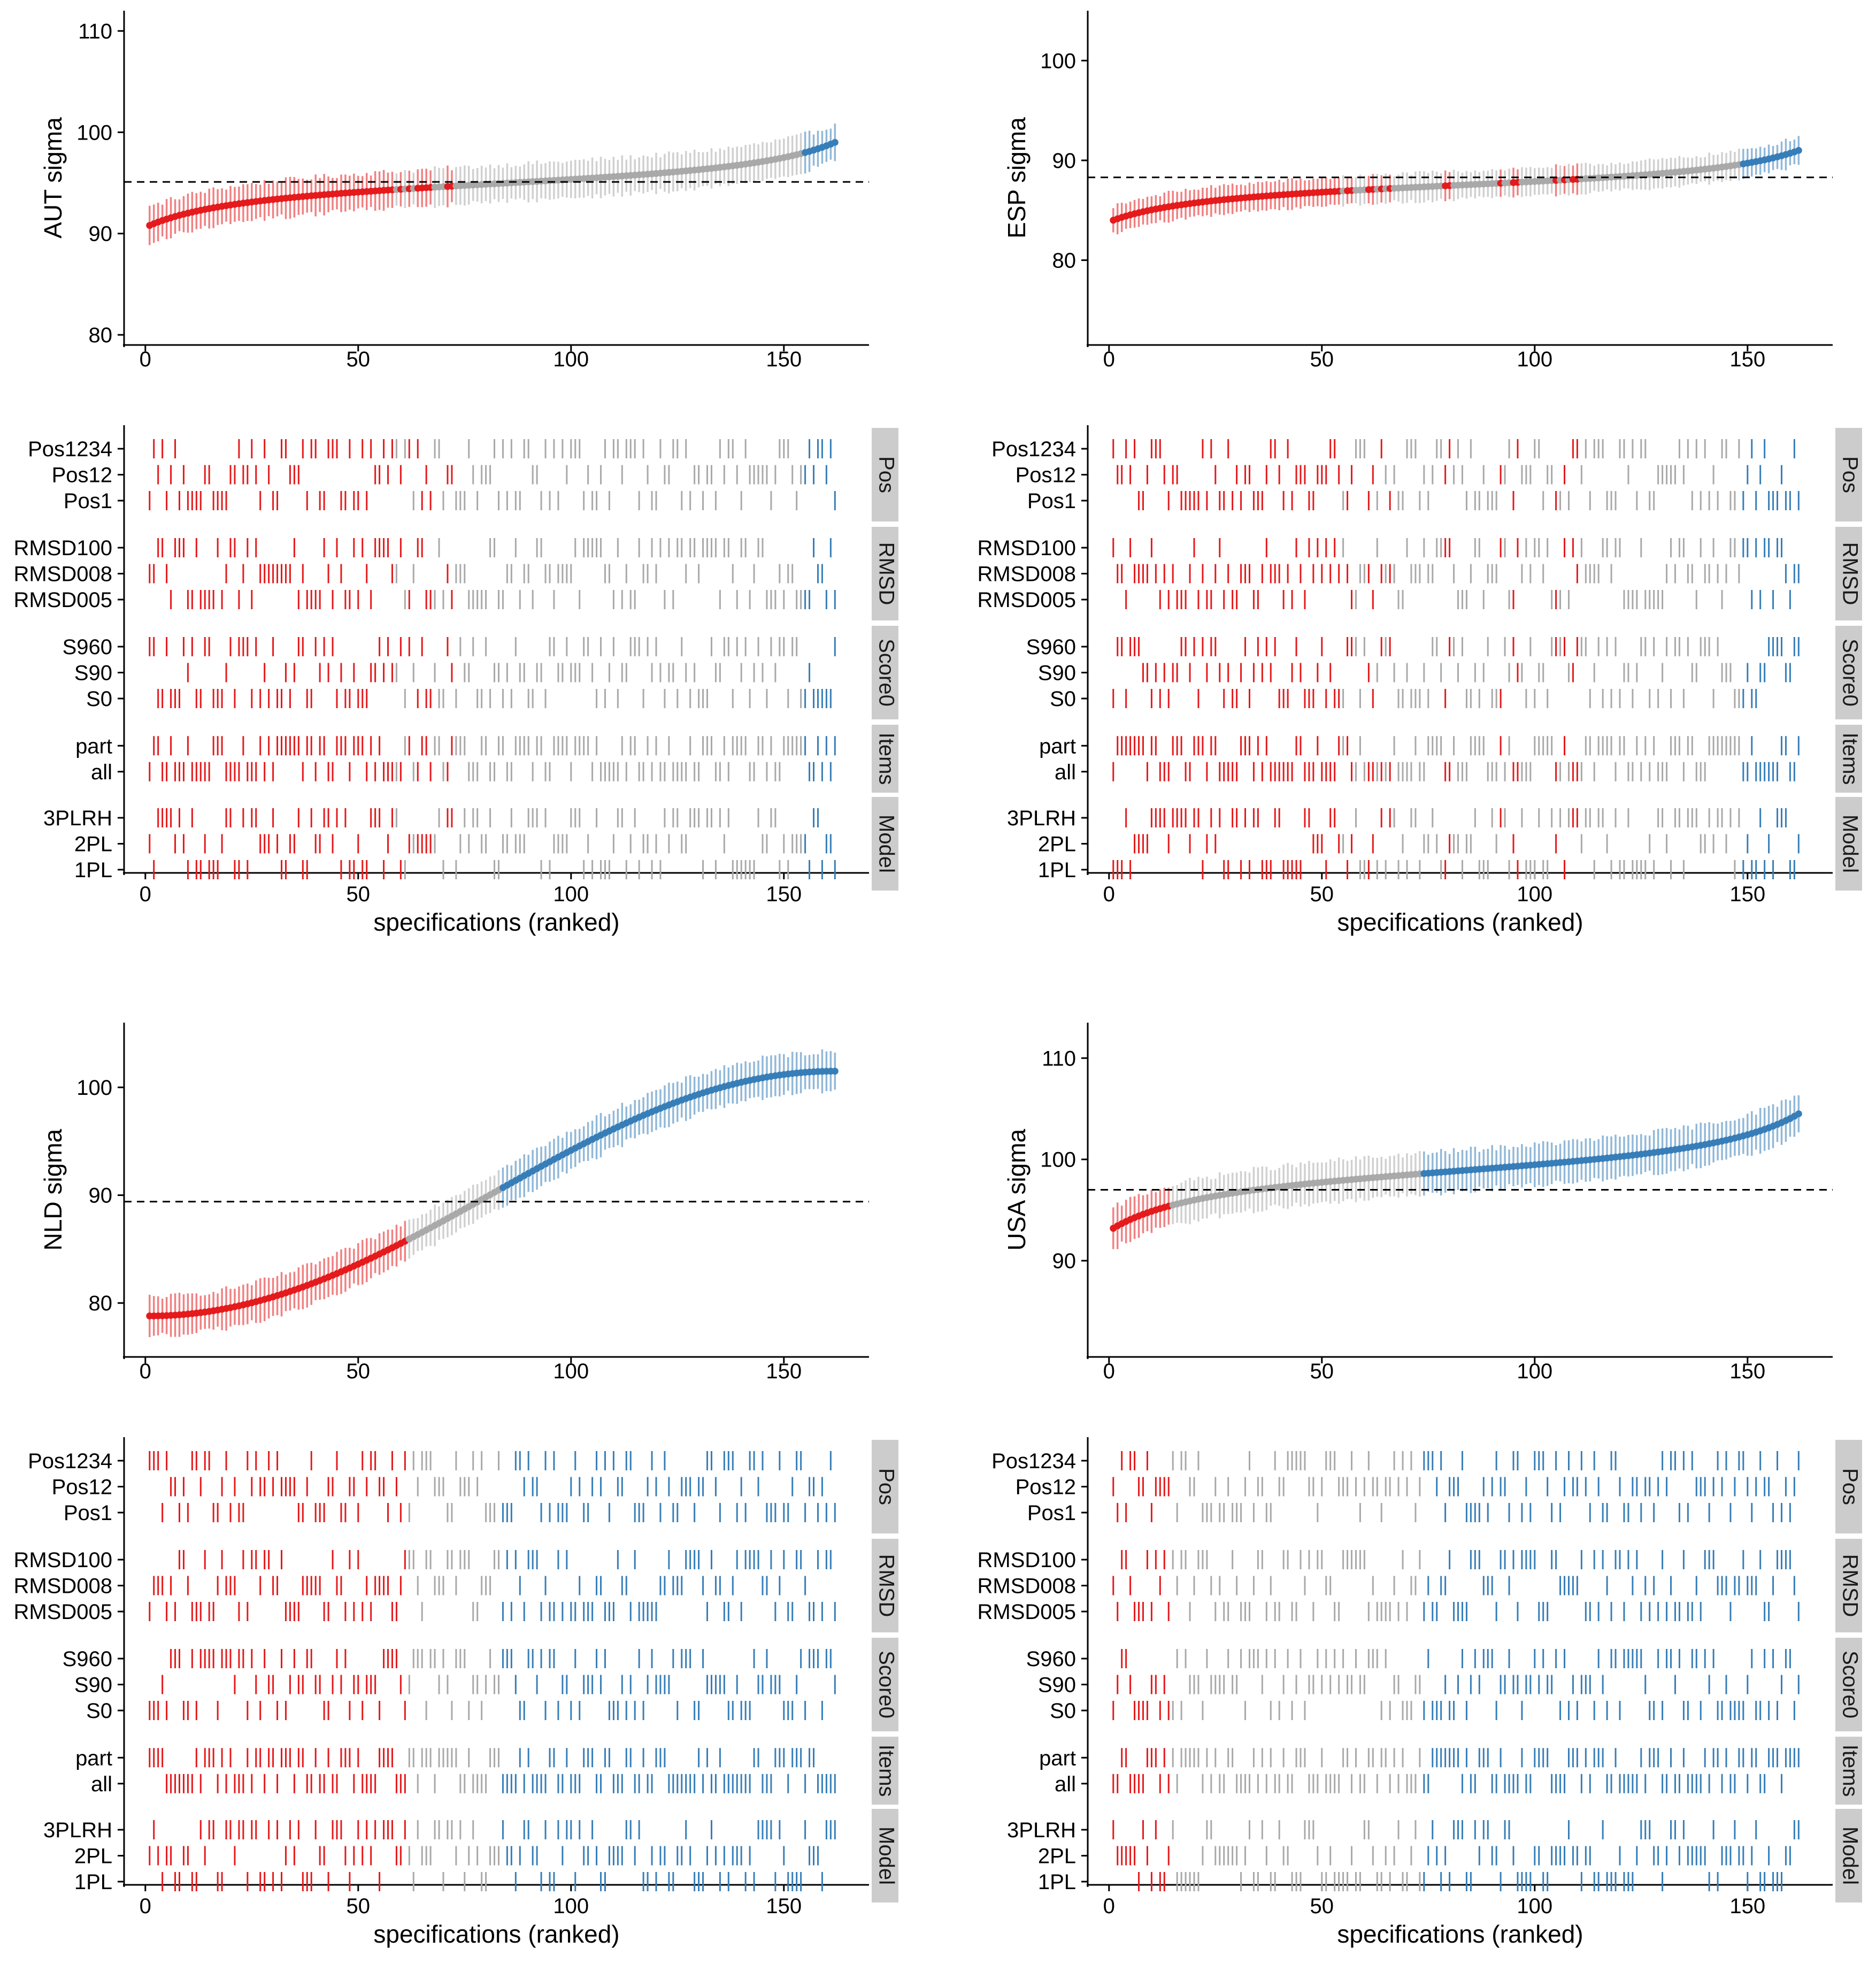 The image size is (1876, 1964). What do you see at coordinates (62, 1586) in the screenshot?
I see `level-label: RMSD008` at bounding box center [62, 1586].